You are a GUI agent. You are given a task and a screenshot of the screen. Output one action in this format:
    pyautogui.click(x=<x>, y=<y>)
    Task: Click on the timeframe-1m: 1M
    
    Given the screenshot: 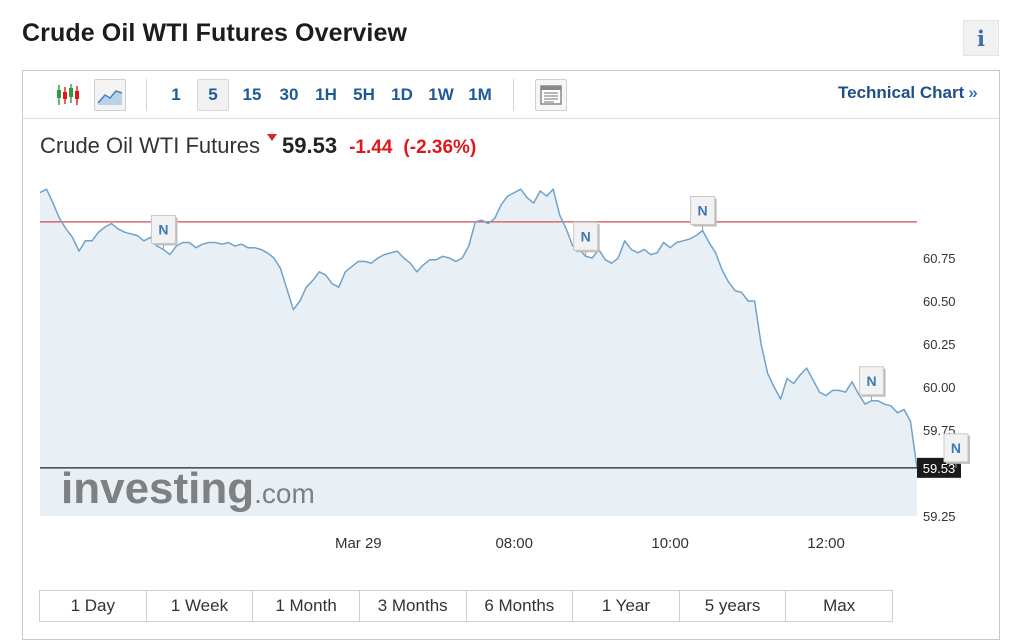 What is the action you would take?
    pyautogui.click(x=480, y=94)
    